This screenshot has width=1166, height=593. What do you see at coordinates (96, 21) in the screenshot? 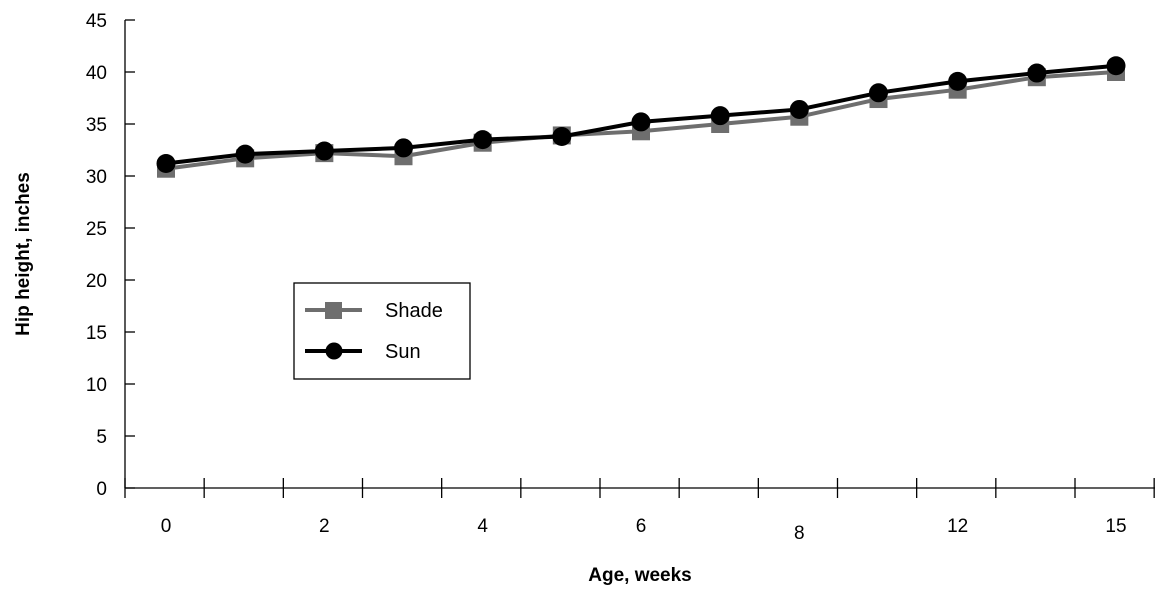
I see `y-tick-label: 45` at bounding box center [96, 21].